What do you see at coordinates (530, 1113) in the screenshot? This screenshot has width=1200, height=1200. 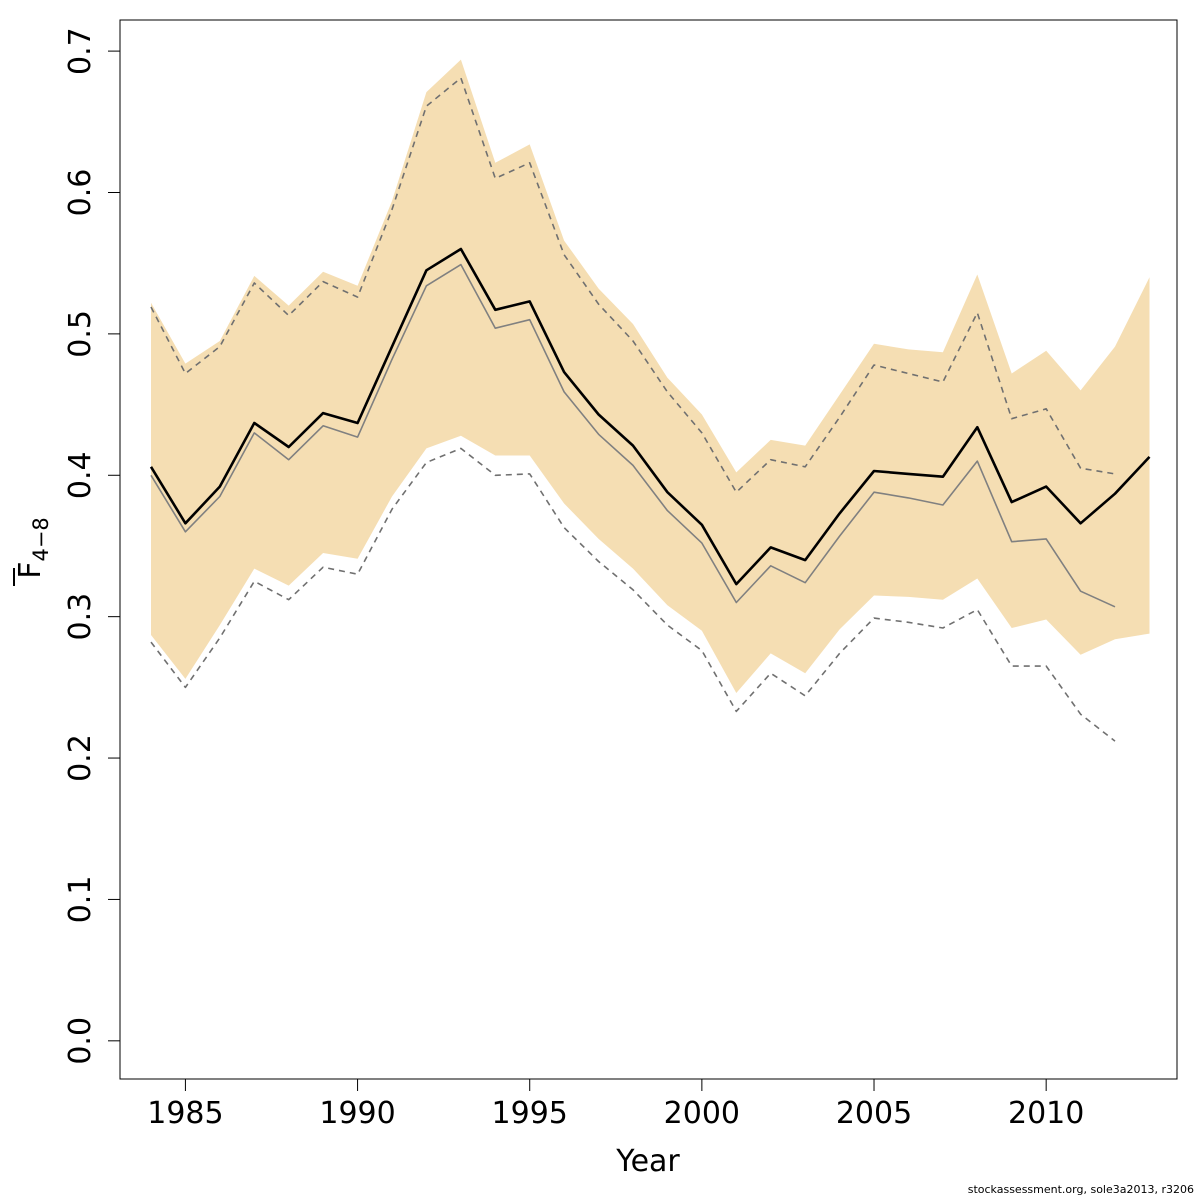 I see `x-tick-label: 1995` at bounding box center [530, 1113].